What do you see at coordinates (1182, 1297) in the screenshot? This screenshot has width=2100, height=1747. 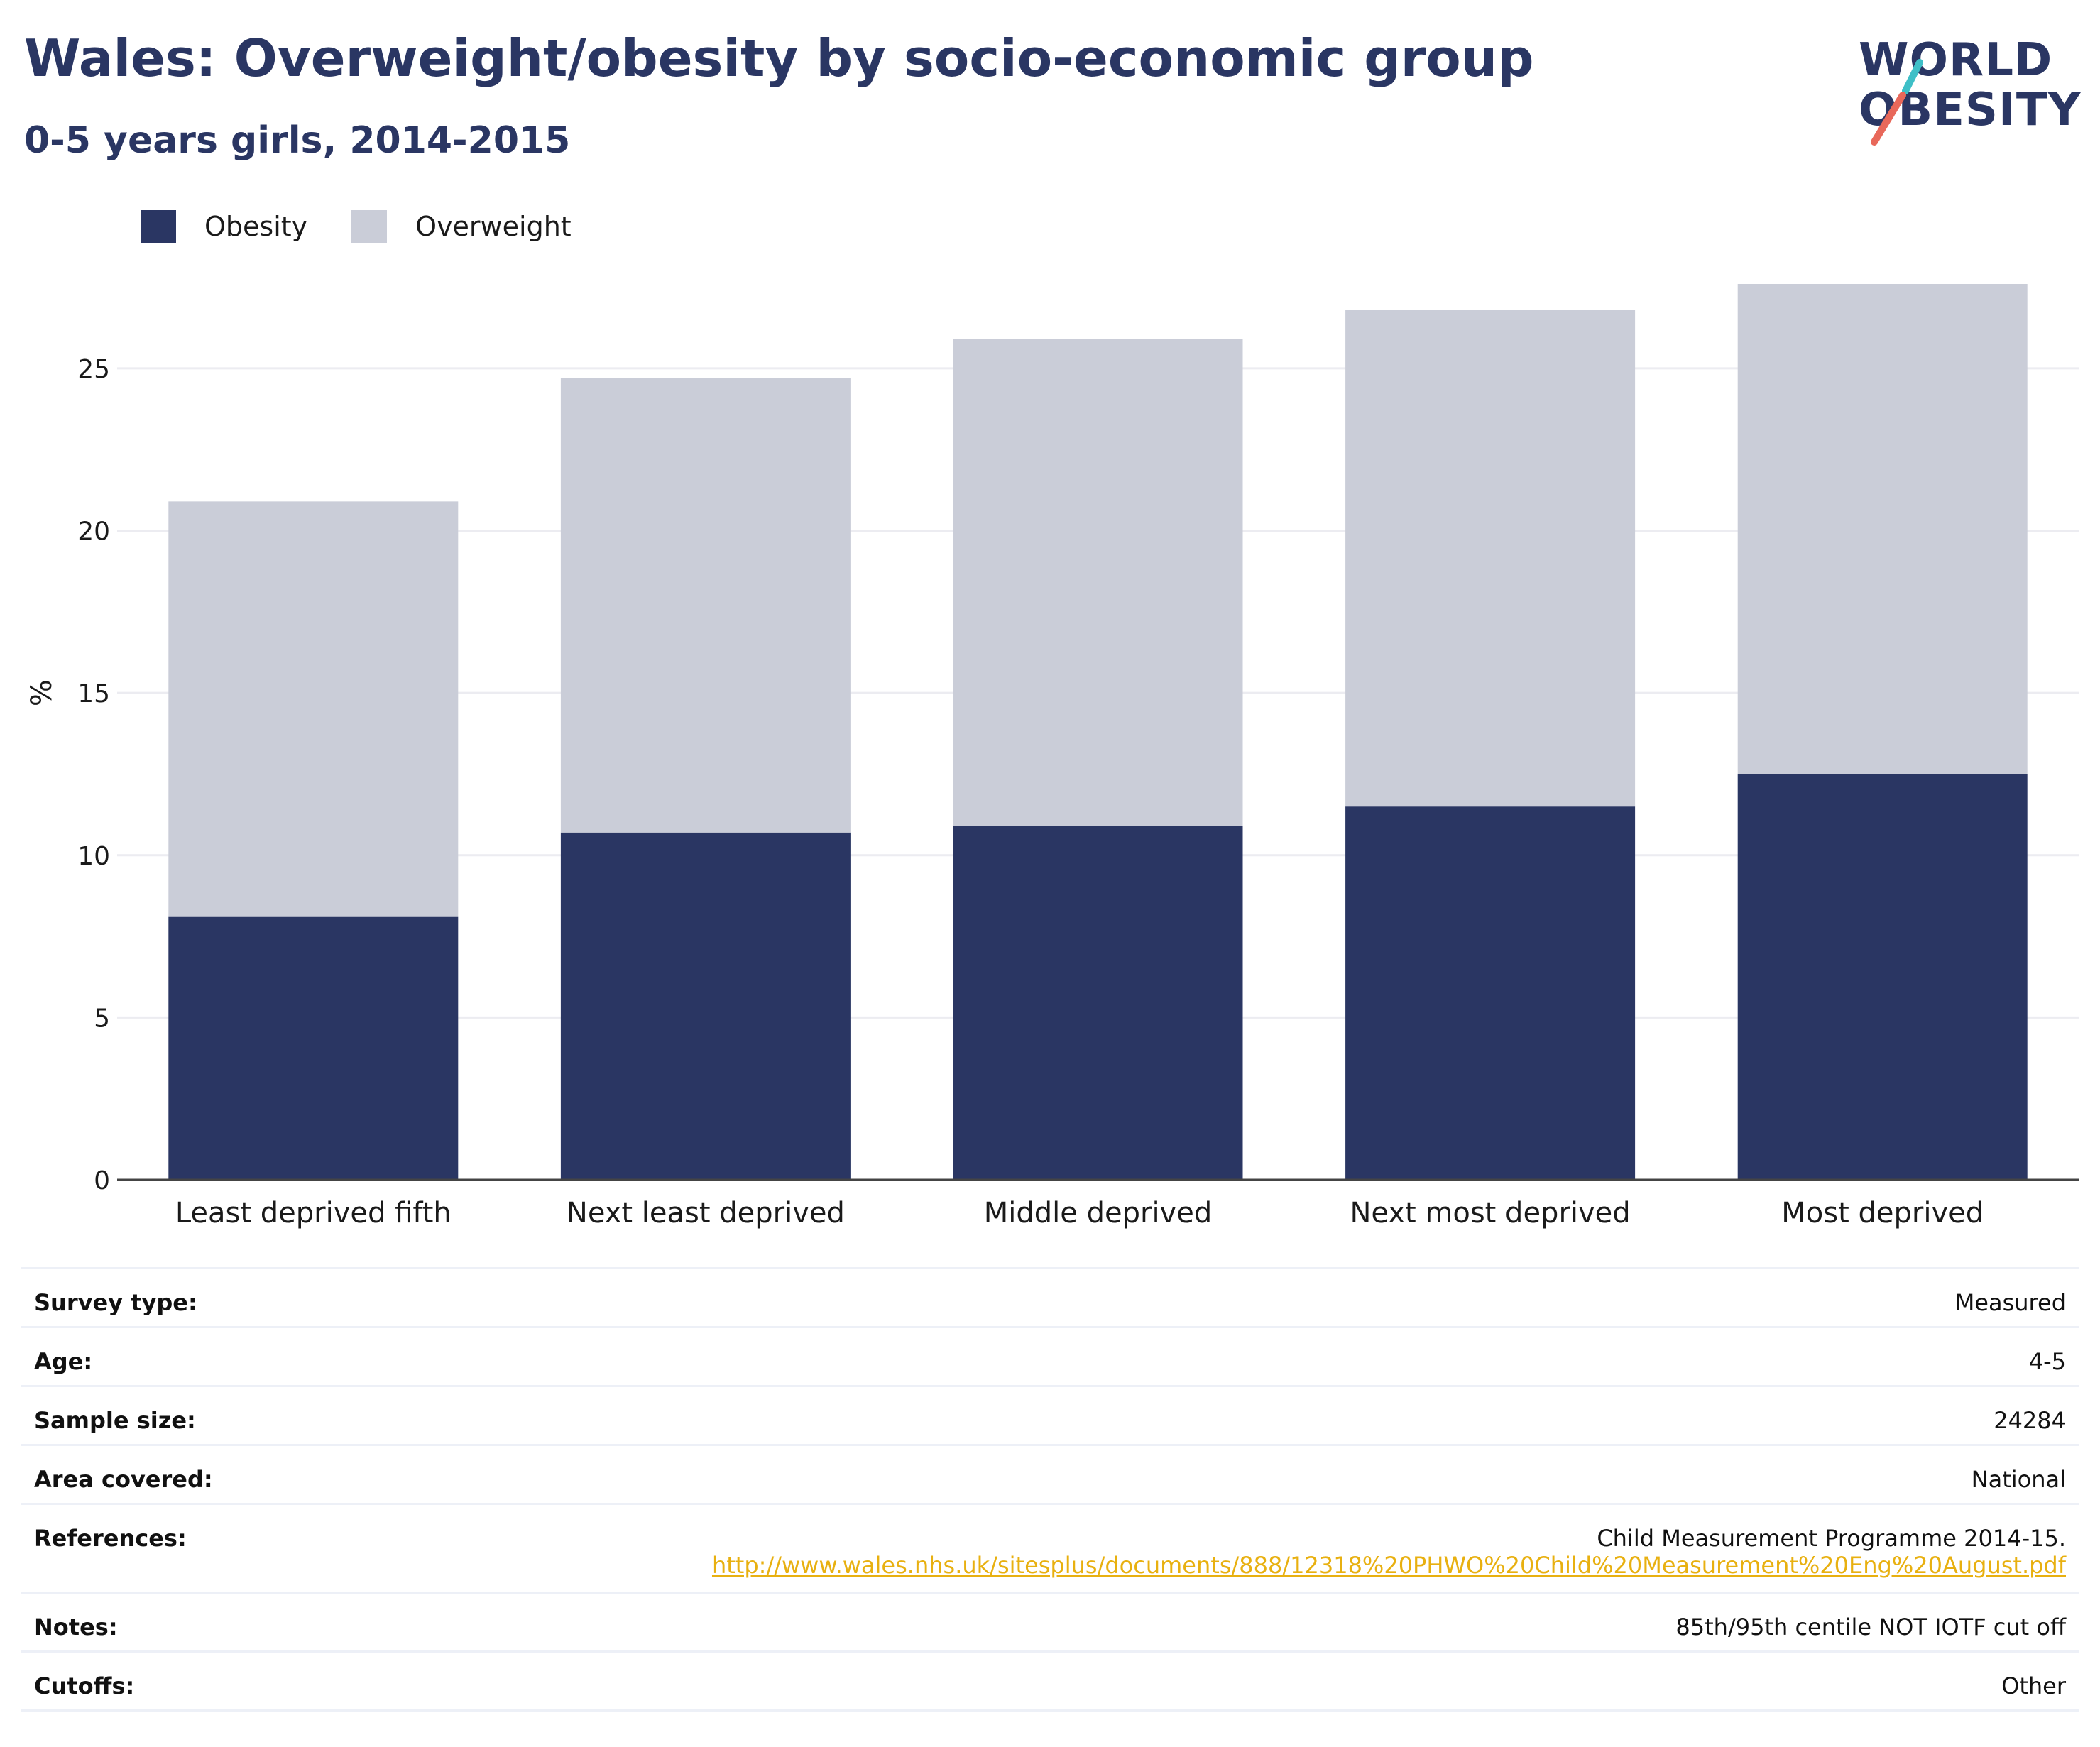 I see `survey-type-value: Measured` at bounding box center [1182, 1297].